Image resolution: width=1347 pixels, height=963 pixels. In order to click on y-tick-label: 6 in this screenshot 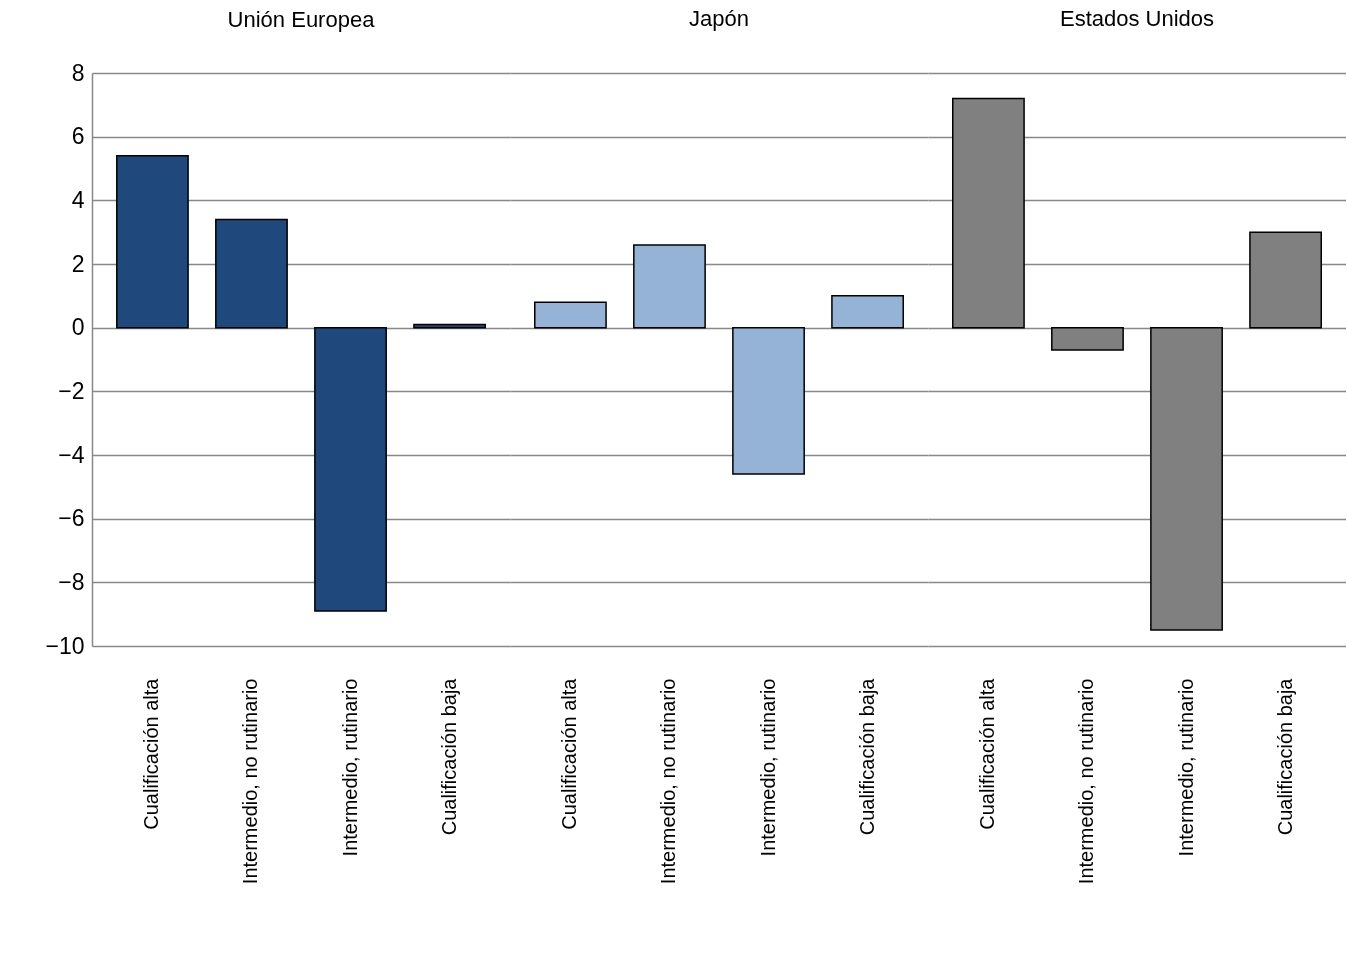, I will do `click(78, 136)`.